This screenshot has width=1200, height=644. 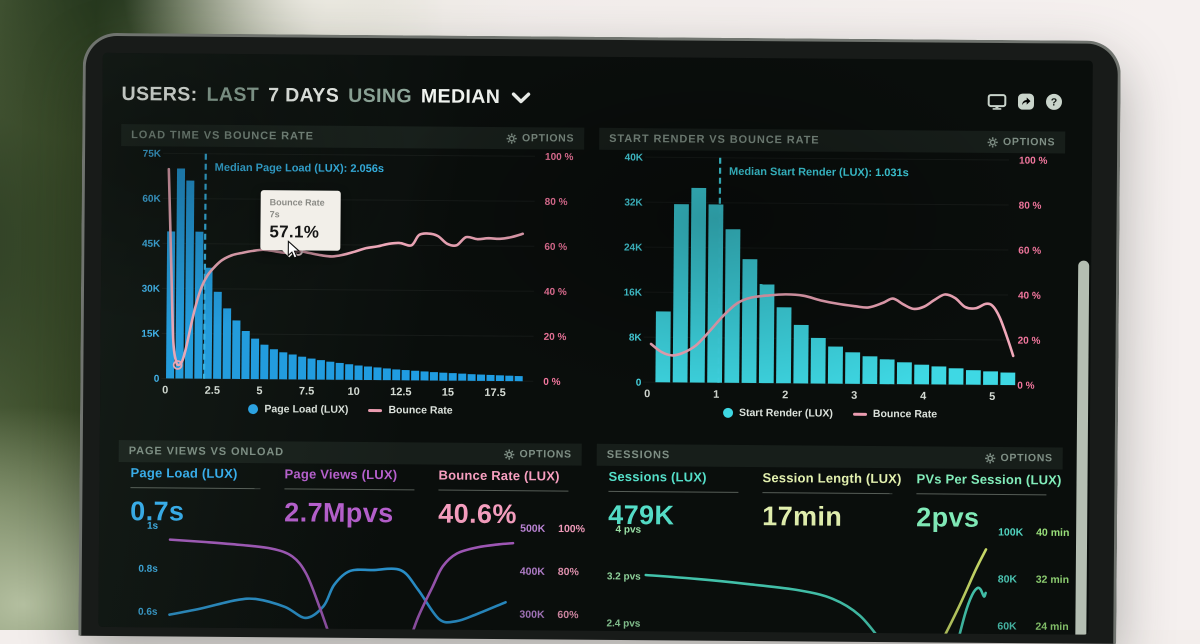 What do you see at coordinates (349, 497) in the screenshot?
I see `metric-column: Page Views (LUX)2.7Mpvs` at bounding box center [349, 497].